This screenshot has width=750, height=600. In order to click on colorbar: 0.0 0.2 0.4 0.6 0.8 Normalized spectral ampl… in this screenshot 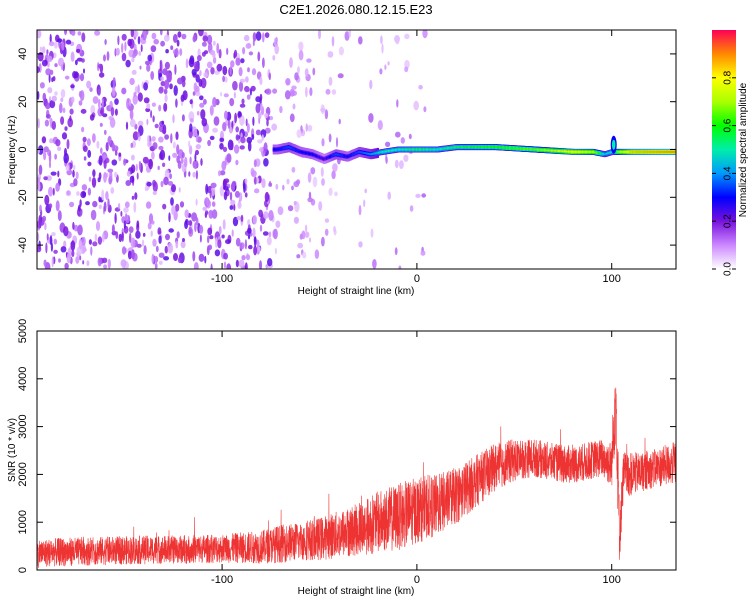, I will do `click(730, 153)`.